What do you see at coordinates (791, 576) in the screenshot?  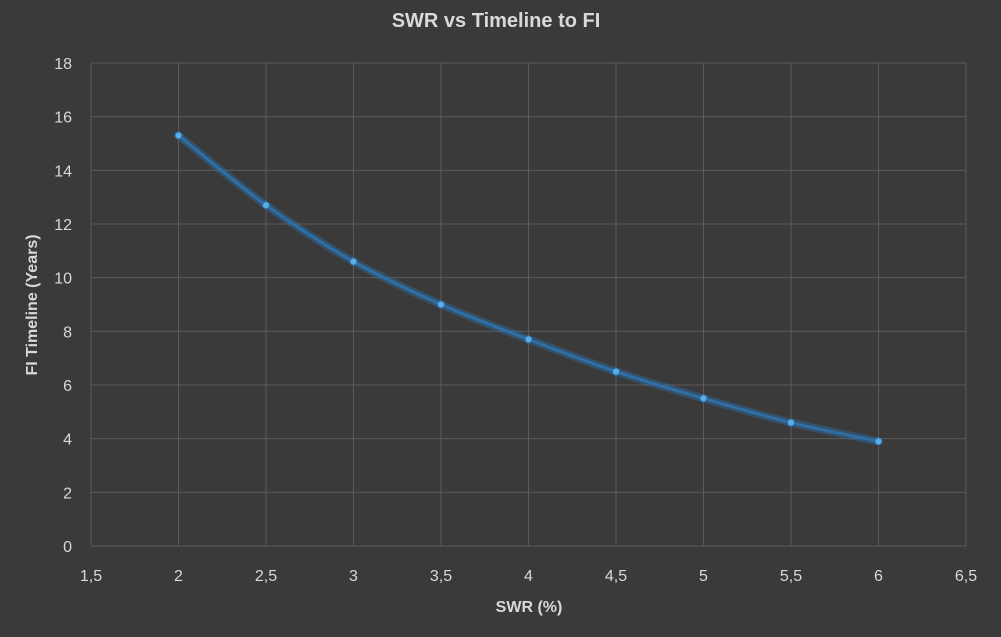 I see `x-tick-label: 5,5` at bounding box center [791, 576].